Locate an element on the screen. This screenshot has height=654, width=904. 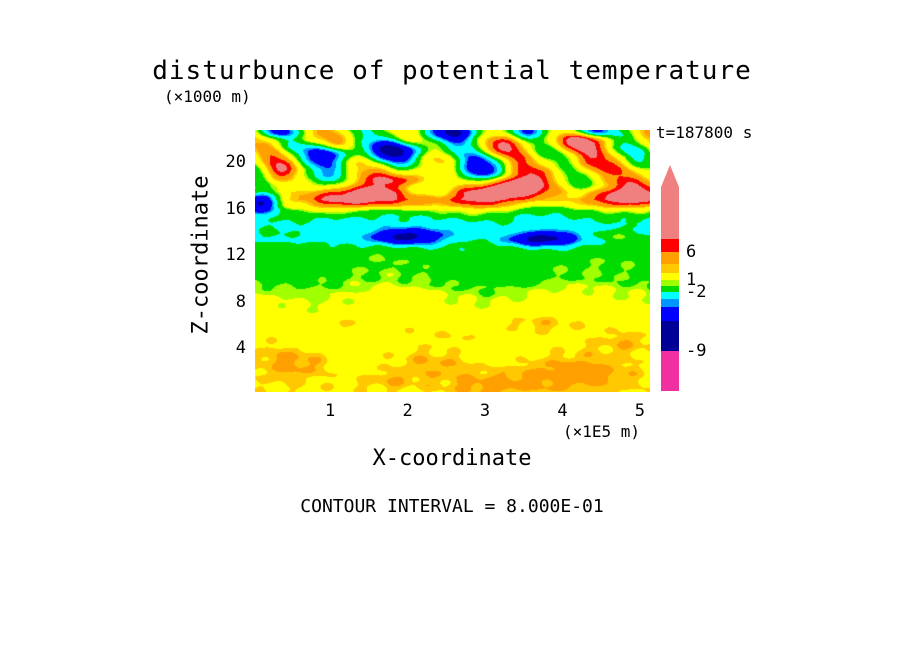
y-tick-label: 8 is located at coordinates (240, 301).